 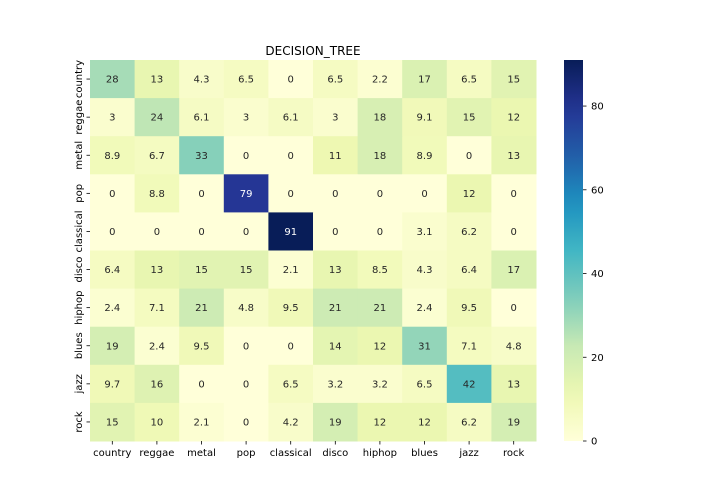 What do you see at coordinates (246, 453) in the screenshot?
I see `x-tick-label: pop` at bounding box center [246, 453].